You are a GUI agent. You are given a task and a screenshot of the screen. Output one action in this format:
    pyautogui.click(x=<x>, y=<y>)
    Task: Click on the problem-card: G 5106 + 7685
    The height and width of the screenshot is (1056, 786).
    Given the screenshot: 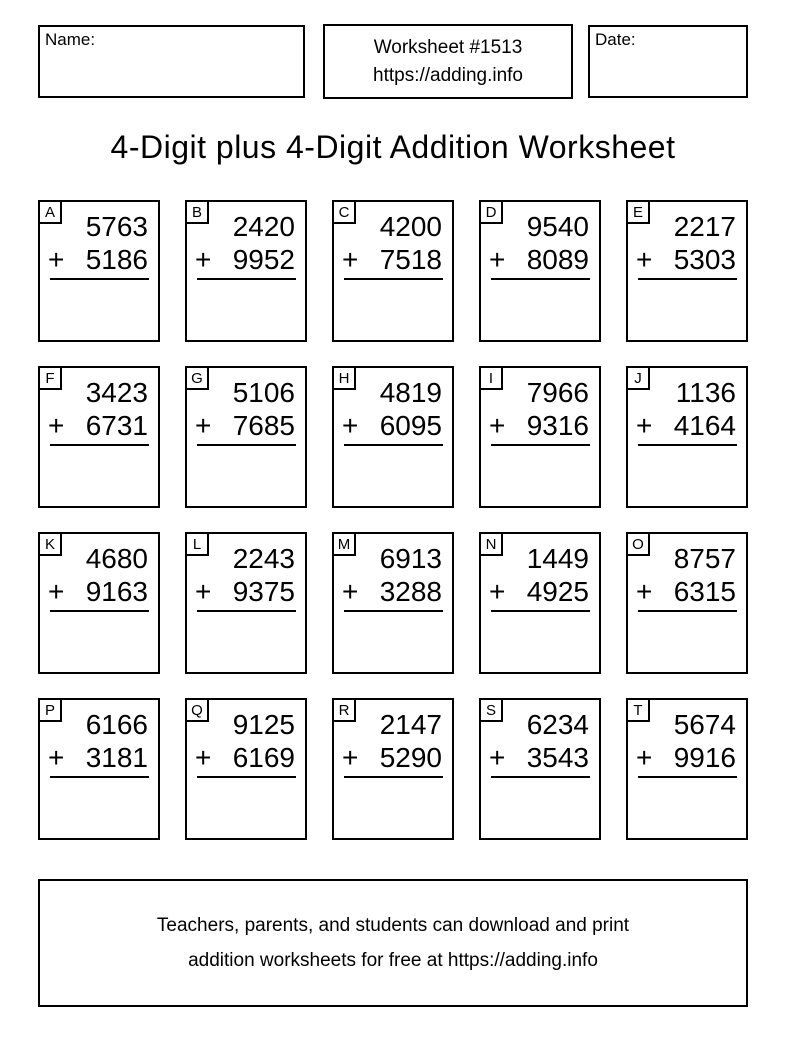 What is the action you would take?
    pyautogui.click(x=246, y=437)
    